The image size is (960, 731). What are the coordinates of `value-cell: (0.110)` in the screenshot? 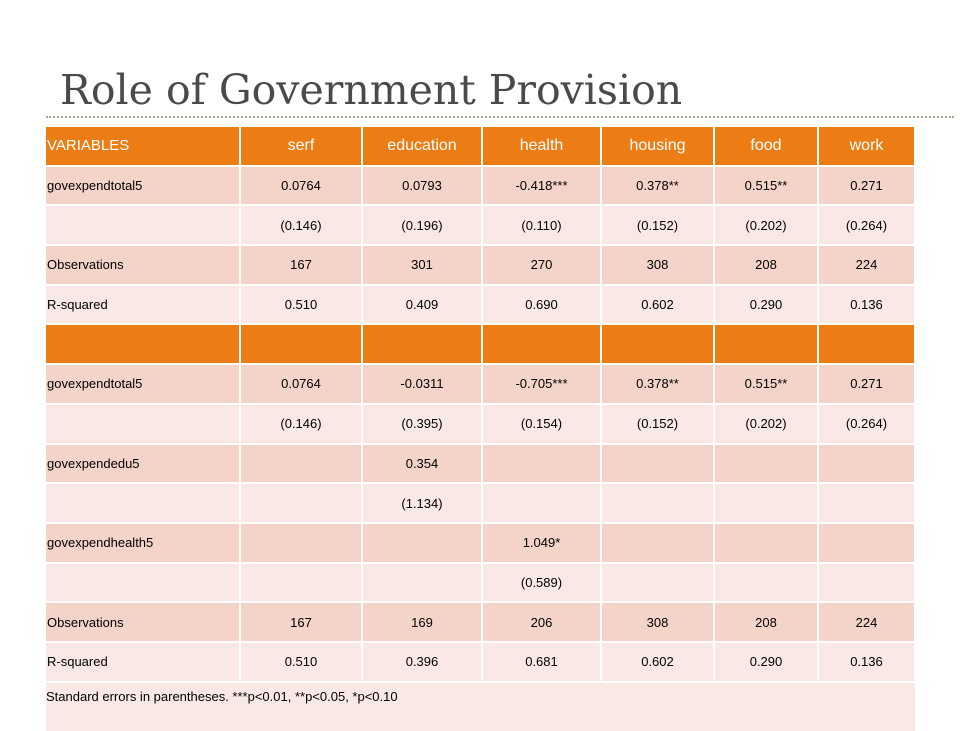 It's located at (542, 226).